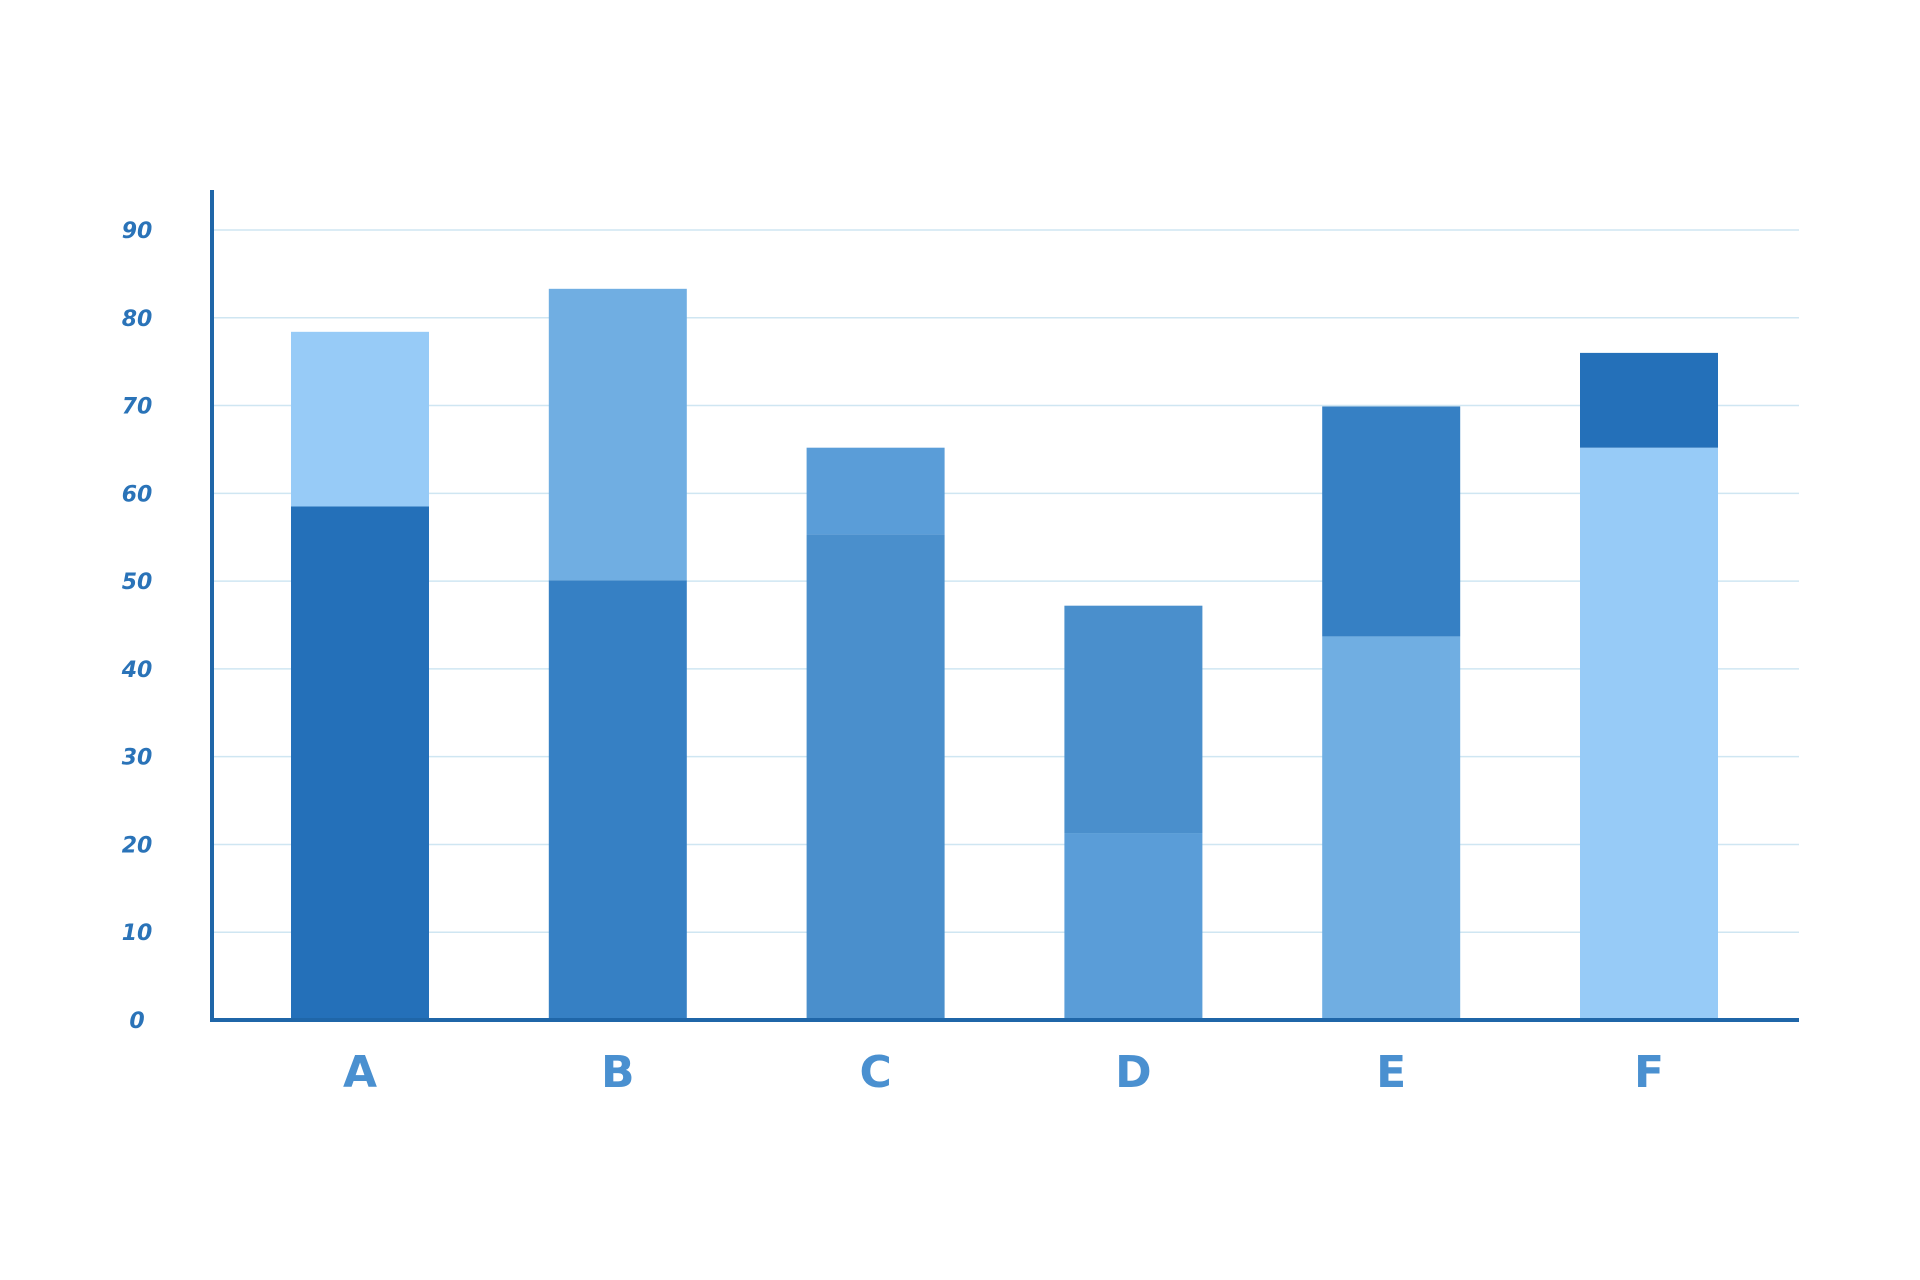 Image resolution: width=1920 pixels, height=1280 pixels. Describe the element at coordinates (1003, 1072) in the screenshot. I see `x-tick-labels: A B C D E F` at that location.